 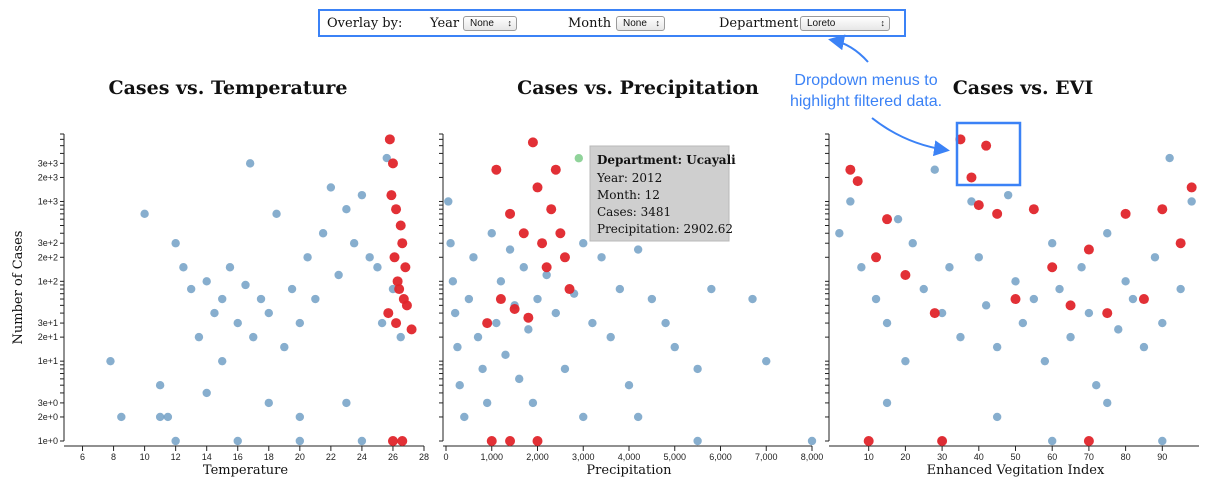 I want to click on hovered-point, so click(x=578, y=158).